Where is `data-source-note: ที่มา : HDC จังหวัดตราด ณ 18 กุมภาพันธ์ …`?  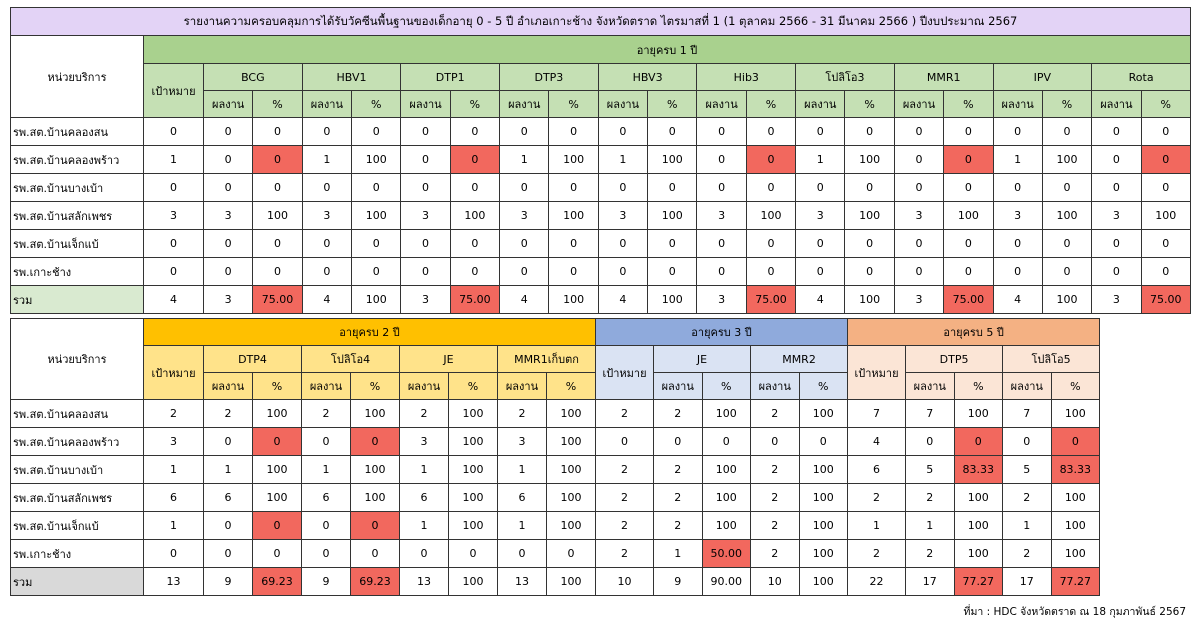
data-source-note: ที่มา : HDC จังหวัดตราด ณ 18 กุมภาพันธ์ … is located at coordinates (1074, 612).